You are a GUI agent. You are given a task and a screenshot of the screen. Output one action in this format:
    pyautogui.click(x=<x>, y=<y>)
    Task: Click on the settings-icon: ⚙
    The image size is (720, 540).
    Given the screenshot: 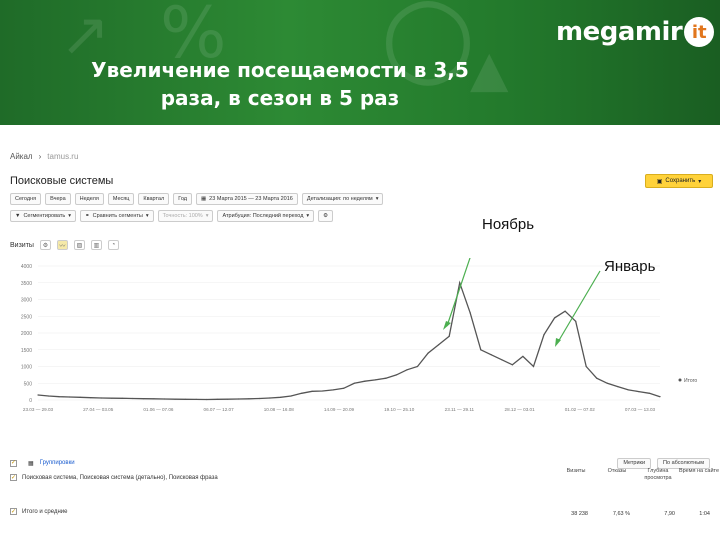 What is the action you would take?
    pyautogui.click(x=45, y=245)
    